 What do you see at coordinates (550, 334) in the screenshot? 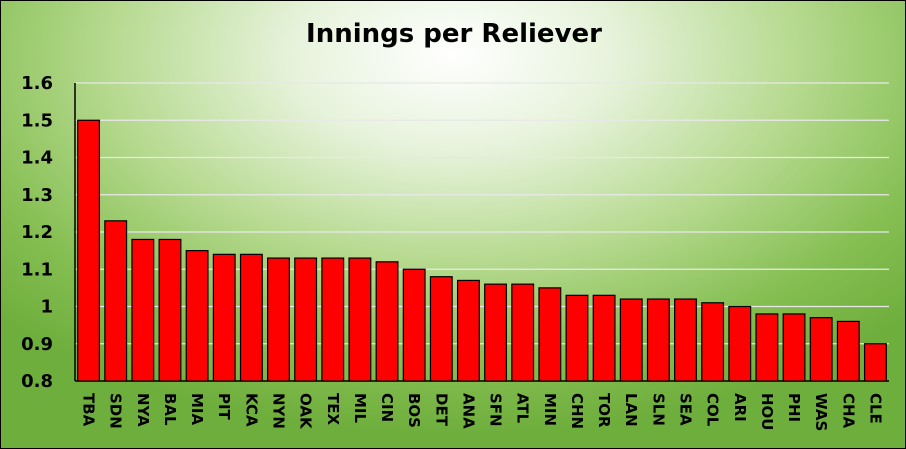
I see `bar-min` at bounding box center [550, 334].